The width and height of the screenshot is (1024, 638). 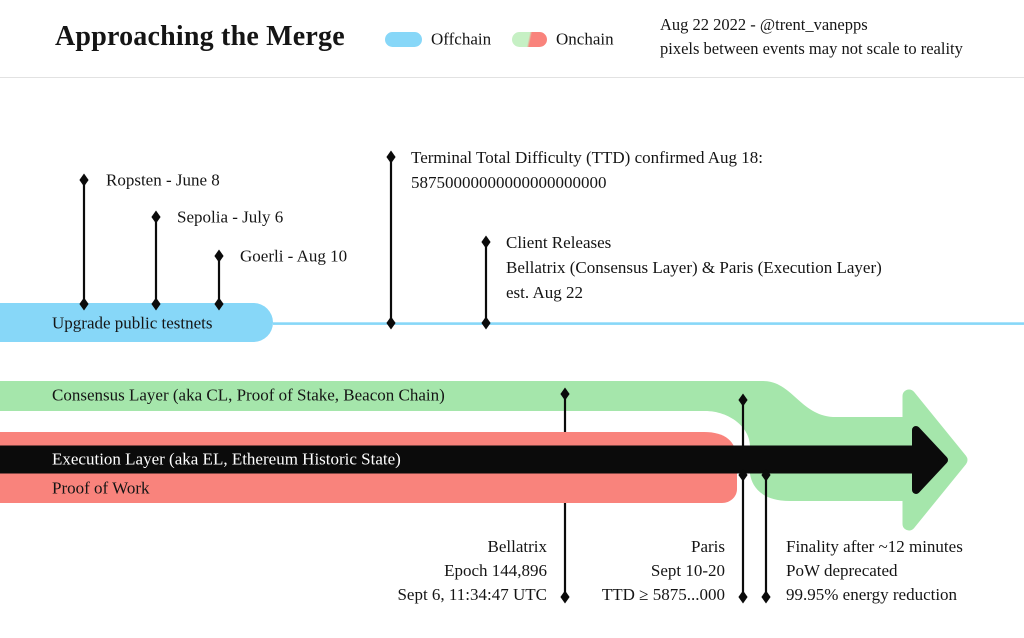 I want to click on event-sepolia-label: Sepolia - July 6, so click(x=230, y=217).